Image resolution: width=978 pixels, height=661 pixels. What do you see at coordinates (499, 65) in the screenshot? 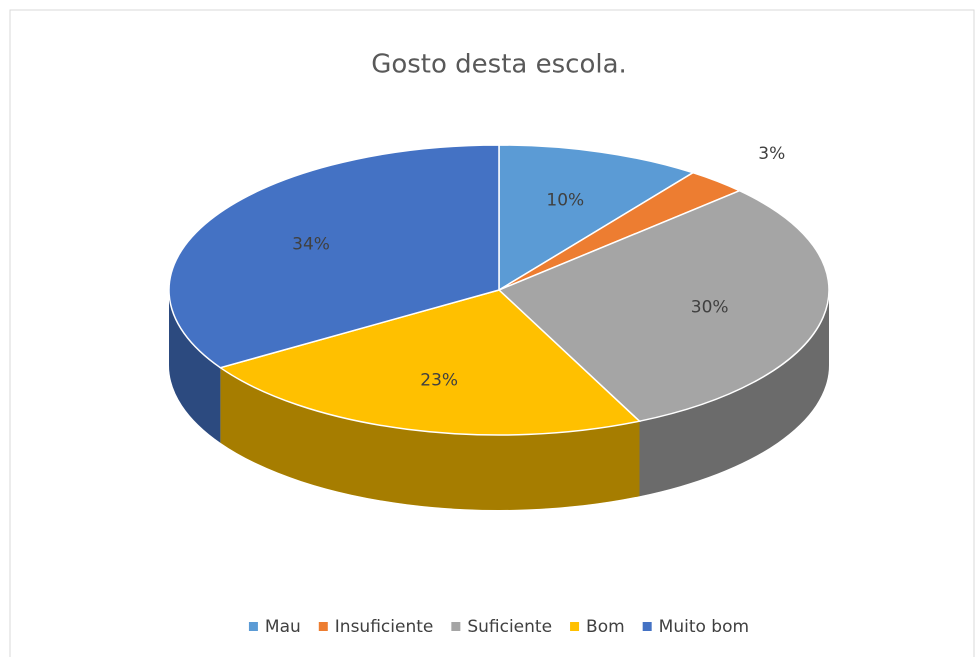
I see `chart-title: Gosto desta escola.` at bounding box center [499, 65].